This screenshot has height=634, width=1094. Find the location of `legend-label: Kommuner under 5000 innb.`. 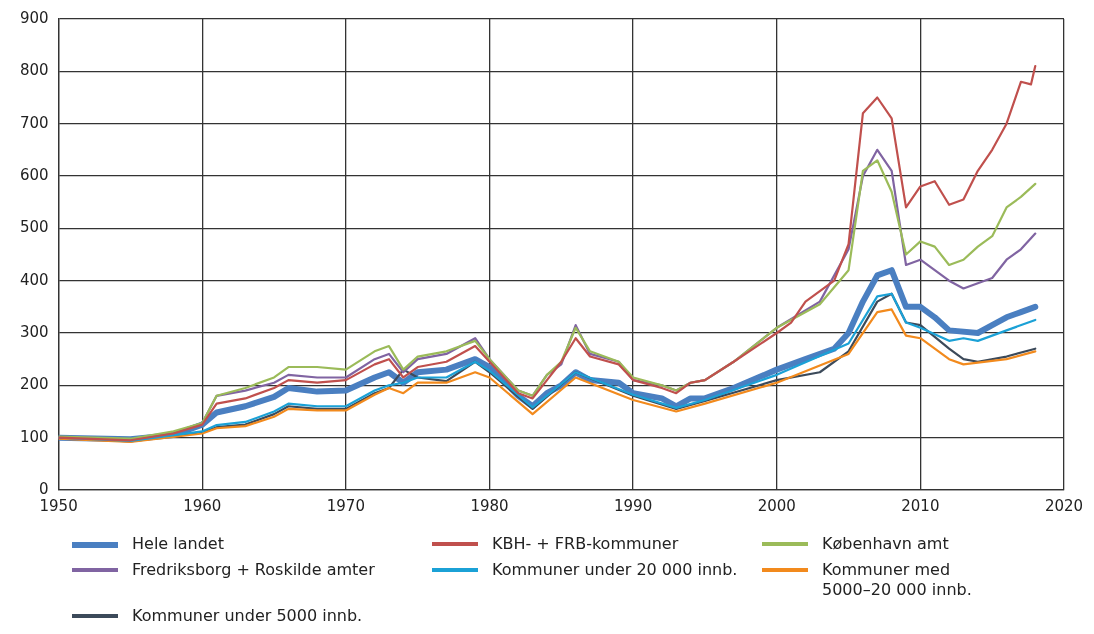

legend-label: Kommuner under 5000 innb. is located at coordinates (247, 616).